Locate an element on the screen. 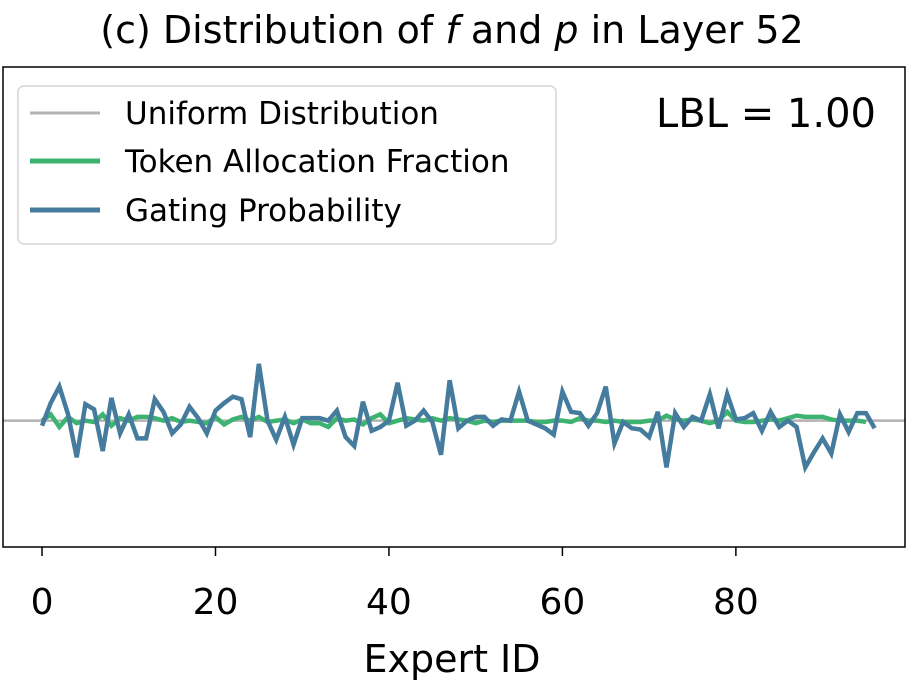 This screenshot has width=914, height=690. series-token-allocation-fraction is located at coordinates (453, 419).